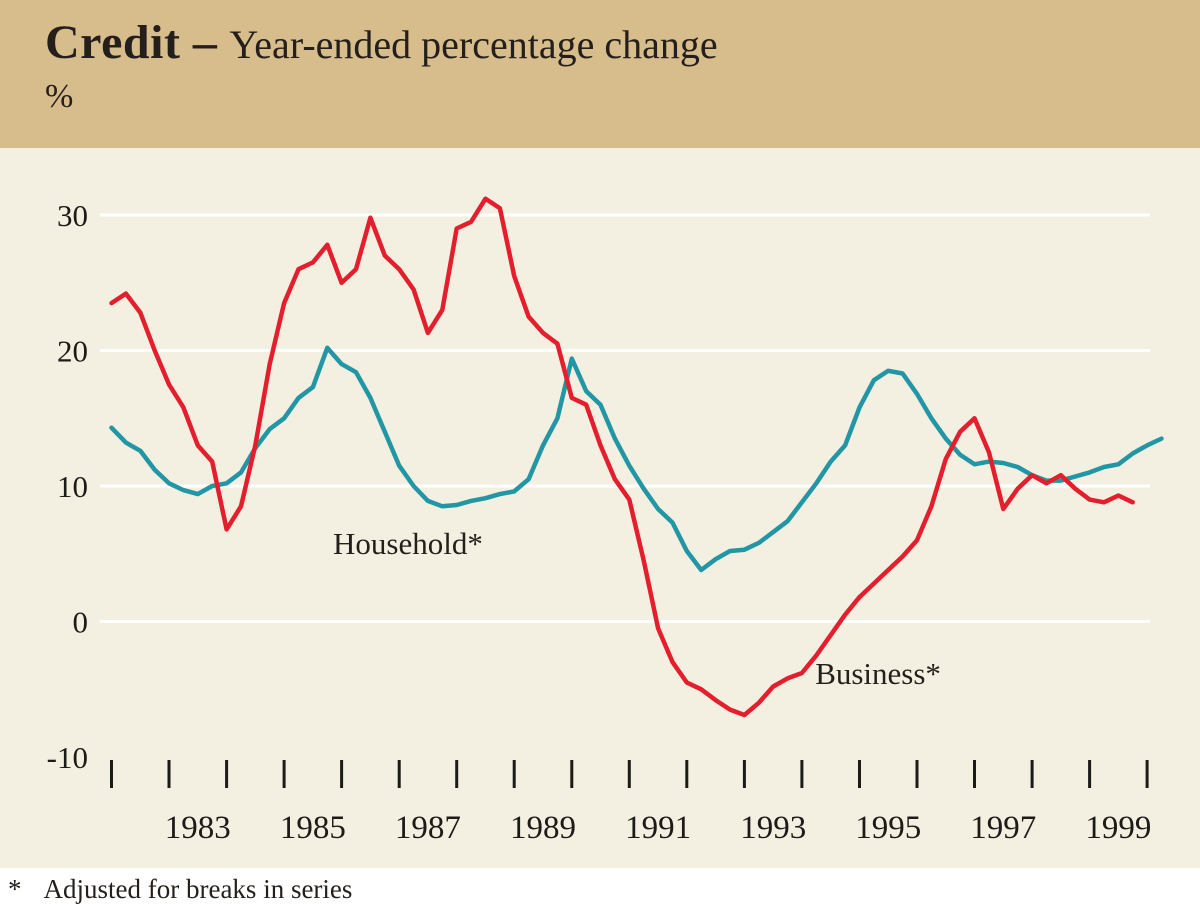 This screenshot has height=910, width=1200. What do you see at coordinates (878, 673) in the screenshot?
I see `business-series-label: Business*` at bounding box center [878, 673].